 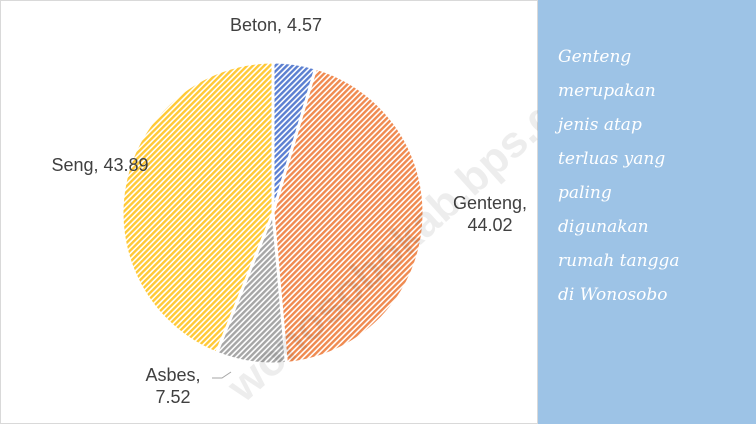 I want to click on note-line: jenis atap, so click(x=600, y=125).